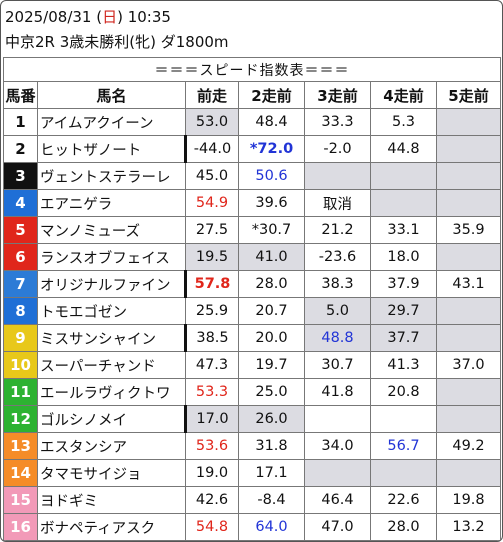 This screenshot has width=503, height=542. I want to click on index-5-races-ago: 43.1, so click(468, 284).